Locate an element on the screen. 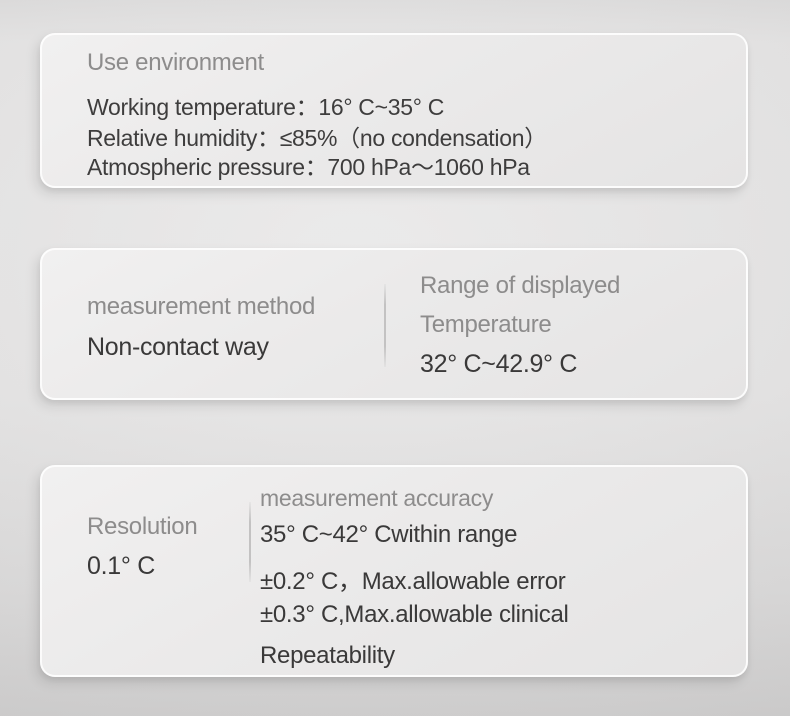  card-title: Use environment is located at coordinates (175, 62).